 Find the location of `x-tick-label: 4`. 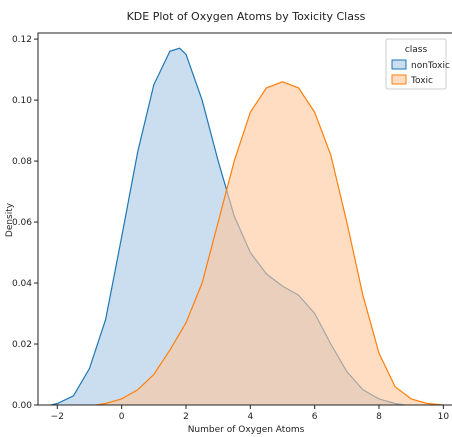

x-tick-label: 4 is located at coordinates (250, 417).